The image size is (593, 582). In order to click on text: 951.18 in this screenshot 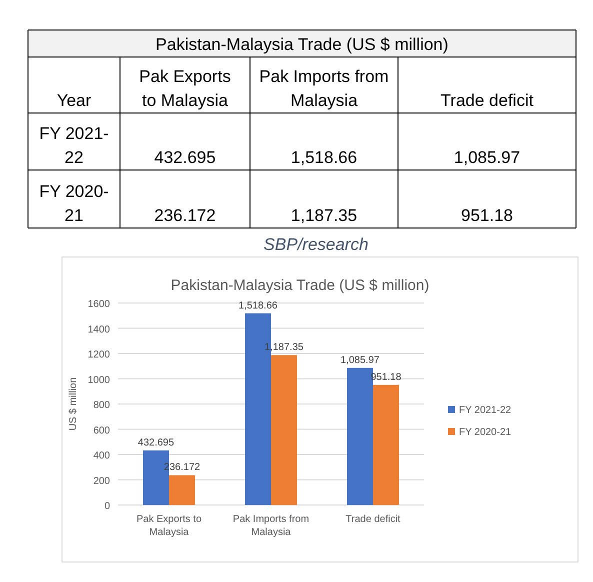, I will do `click(487, 215)`.